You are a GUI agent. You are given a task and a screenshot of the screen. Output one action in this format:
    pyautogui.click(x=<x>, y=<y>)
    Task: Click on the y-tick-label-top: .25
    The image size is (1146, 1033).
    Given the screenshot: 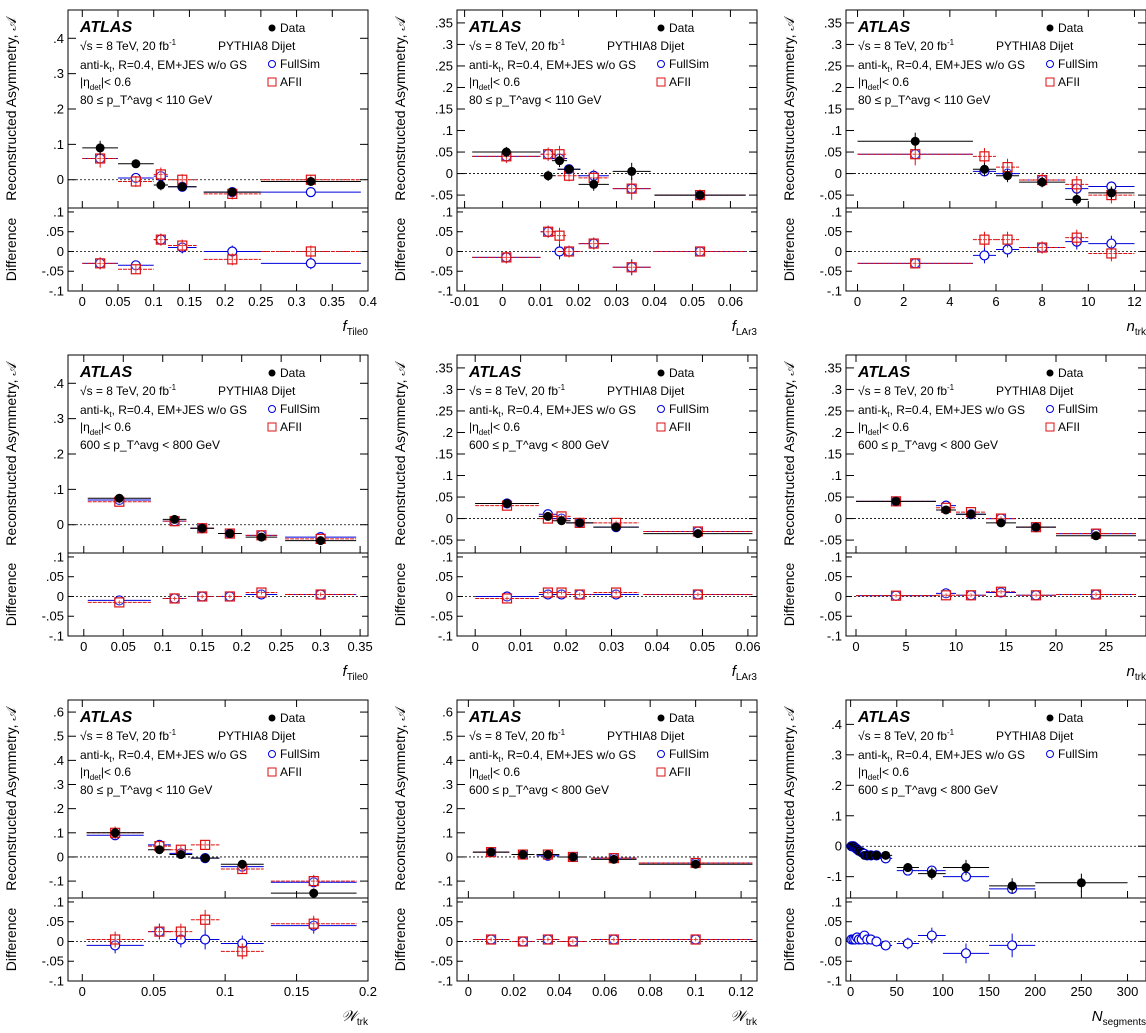 What is the action you would take?
    pyautogui.click(x=833, y=410)
    